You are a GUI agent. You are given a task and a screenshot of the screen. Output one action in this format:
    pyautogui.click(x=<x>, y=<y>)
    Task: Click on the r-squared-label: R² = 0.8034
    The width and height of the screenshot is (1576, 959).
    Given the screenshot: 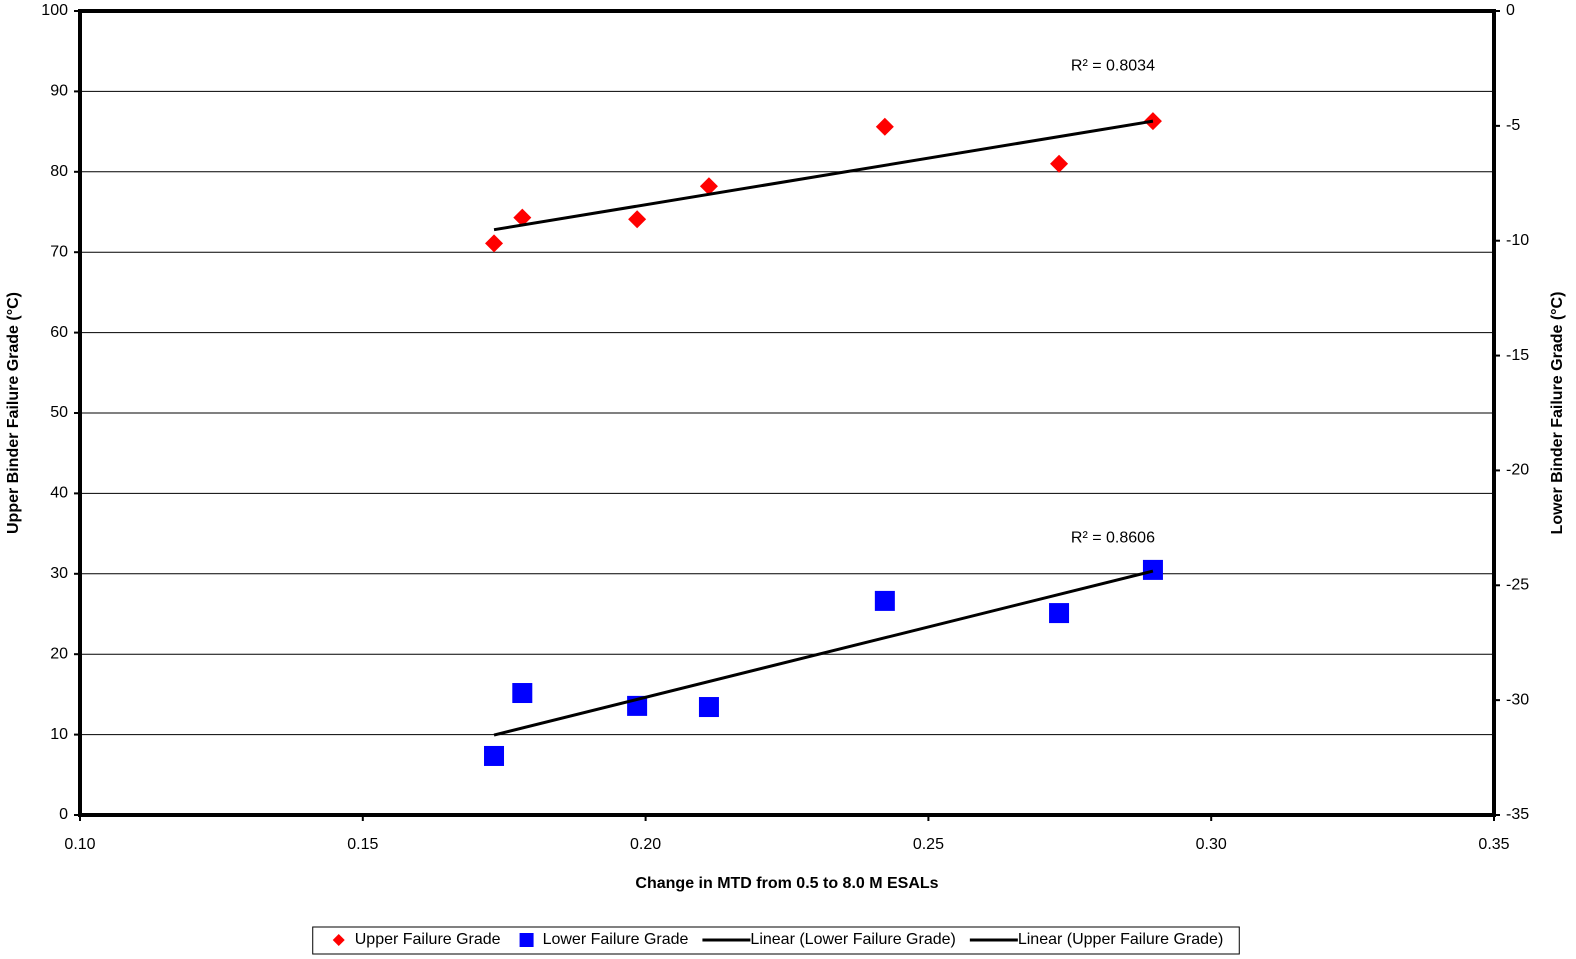 What is the action you would take?
    pyautogui.click(x=1113, y=65)
    